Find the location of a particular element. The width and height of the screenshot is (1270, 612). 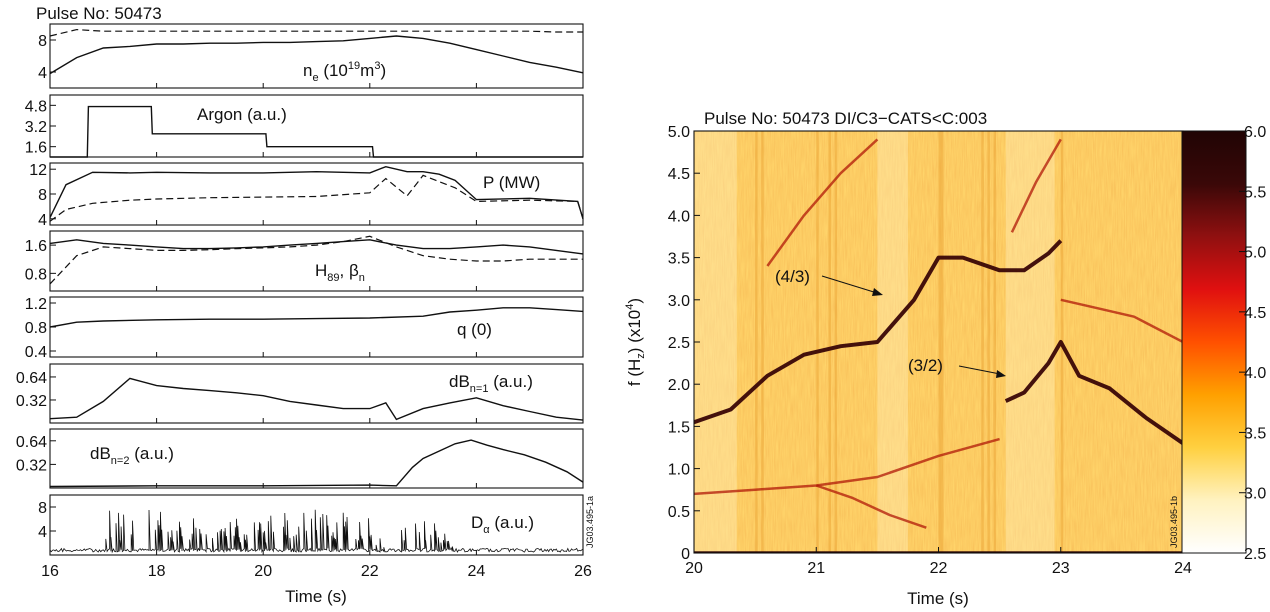

panel-label: q (0) is located at coordinates (474, 329).